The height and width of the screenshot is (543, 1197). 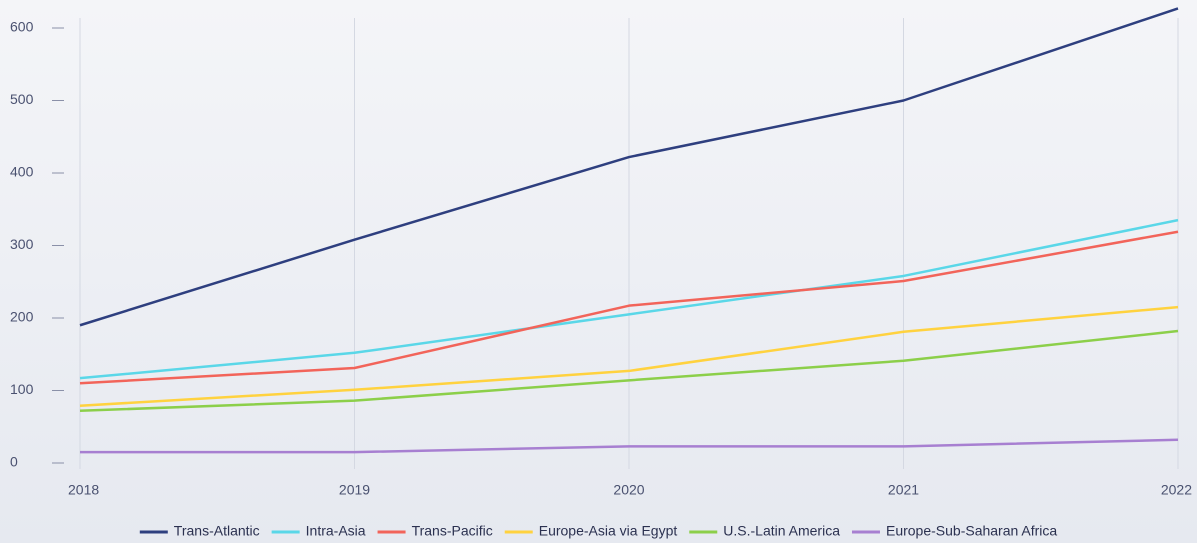 What do you see at coordinates (22, 172) in the screenshot?
I see `y-tick-label: 400` at bounding box center [22, 172].